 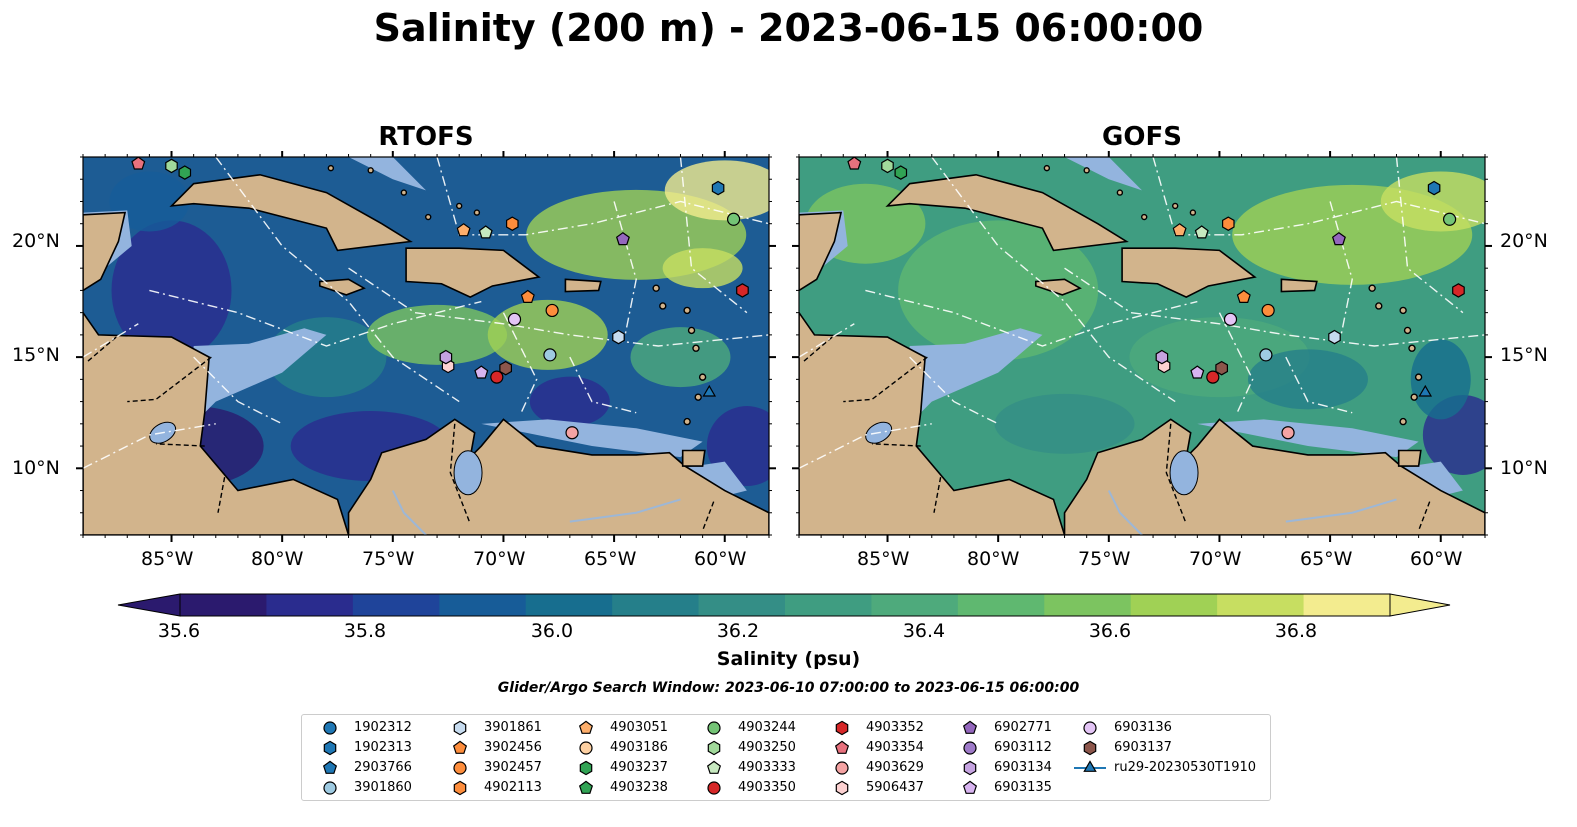 What do you see at coordinates (1110, 631) in the screenshot?
I see `colorbar-tick-label: 36.6` at bounding box center [1110, 631].